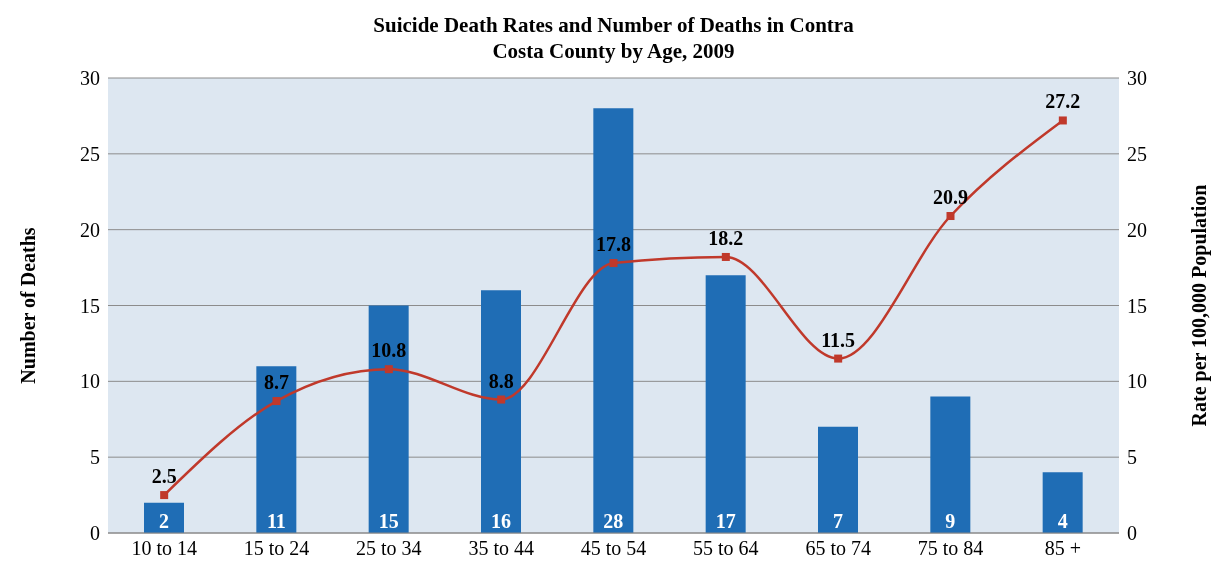 The width and height of the screenshot is (1227, 580). Describe the element at coordinates (1137, 78) in the screenshot. I see `y2-tick-label: 30` at that location.